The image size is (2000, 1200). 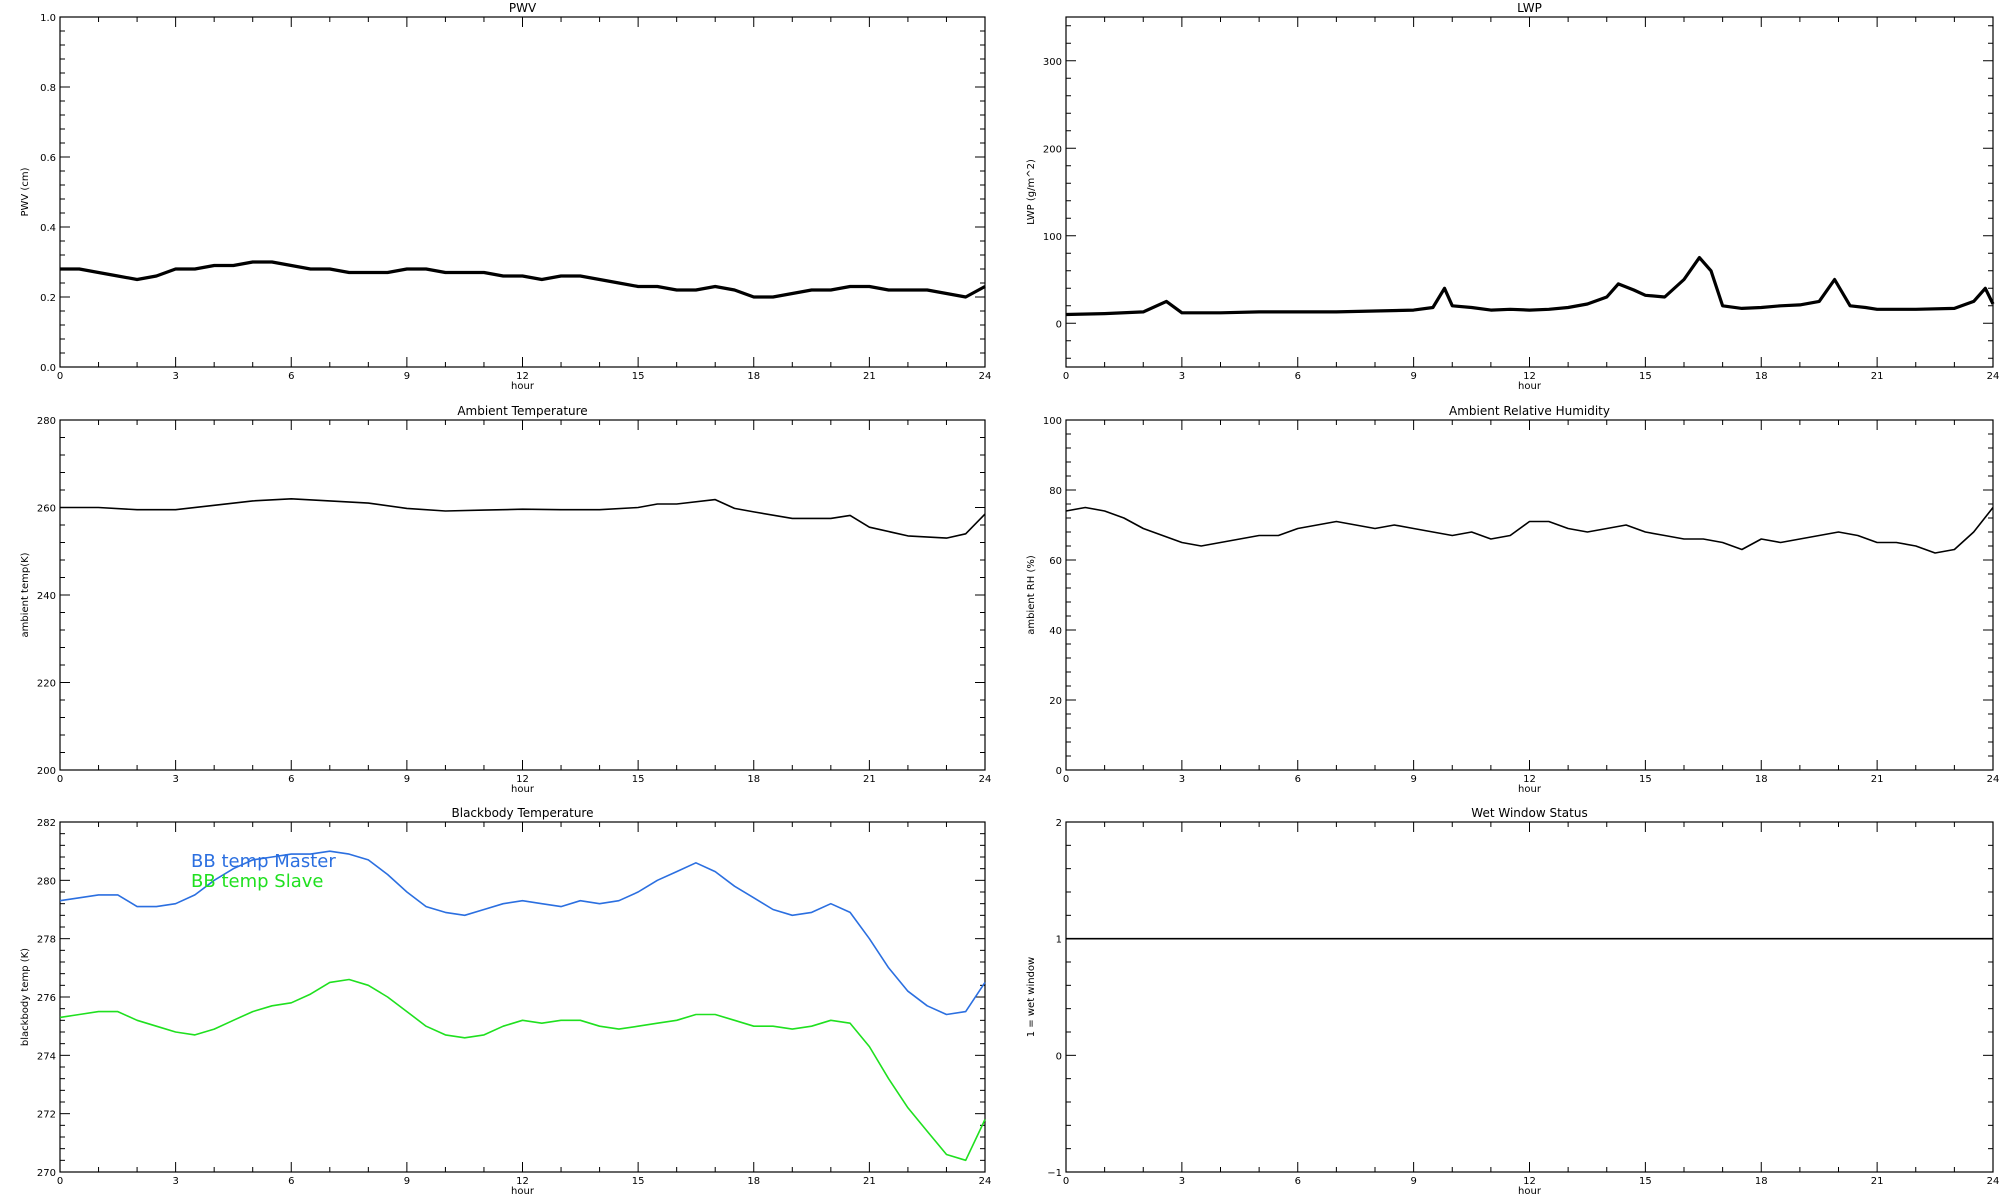 I want to click on series-line-bb-temp-slave, so click(x=522, y=1070).